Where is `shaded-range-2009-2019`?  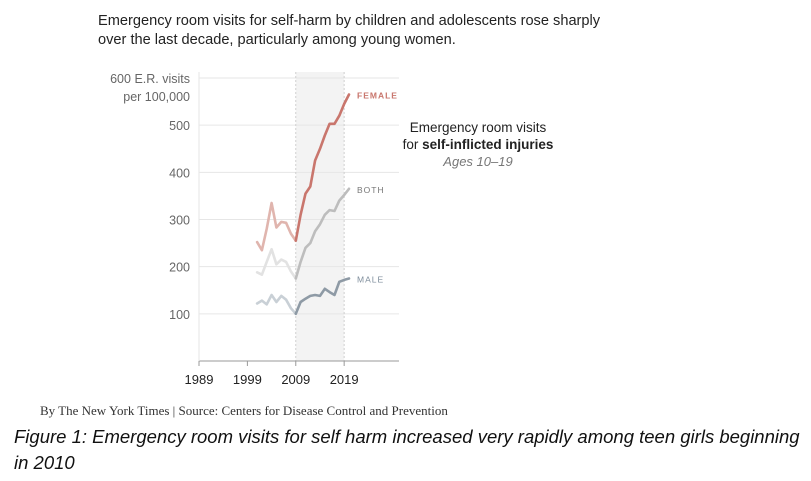
shaded-range-2009-2019 is located at coordinates (320, 216).